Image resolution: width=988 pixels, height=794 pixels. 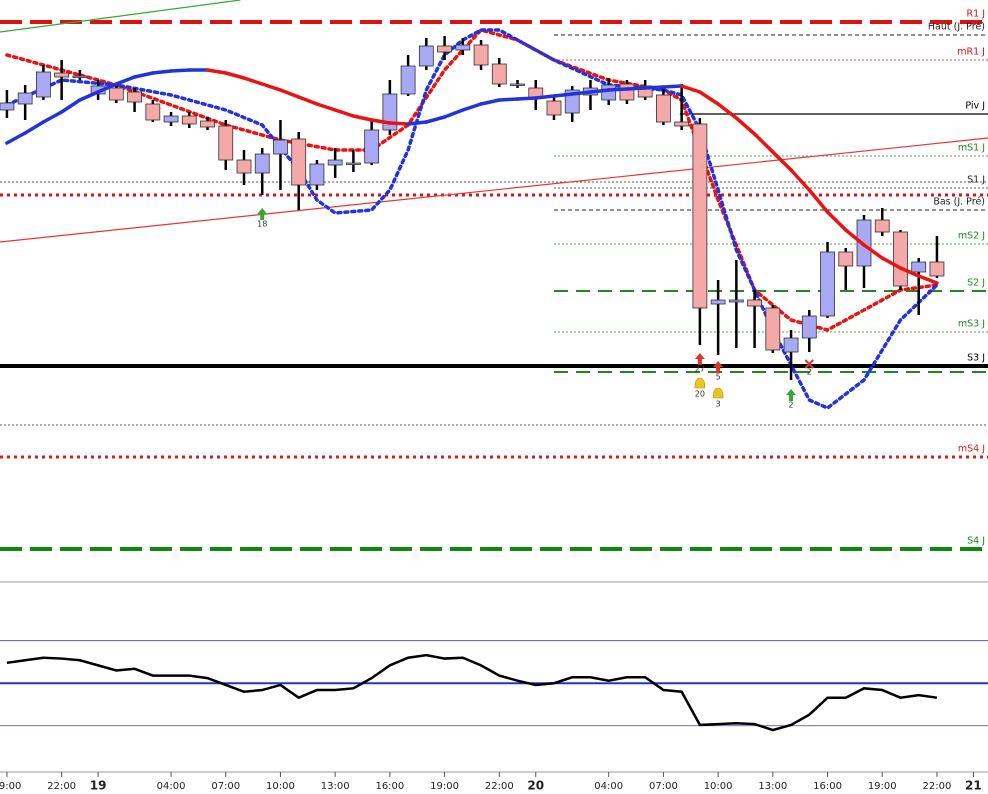 What do you see at coordinates (700, 394) in the screenshot?
I see `signal-count: 20` at bounding box center [700, 394].